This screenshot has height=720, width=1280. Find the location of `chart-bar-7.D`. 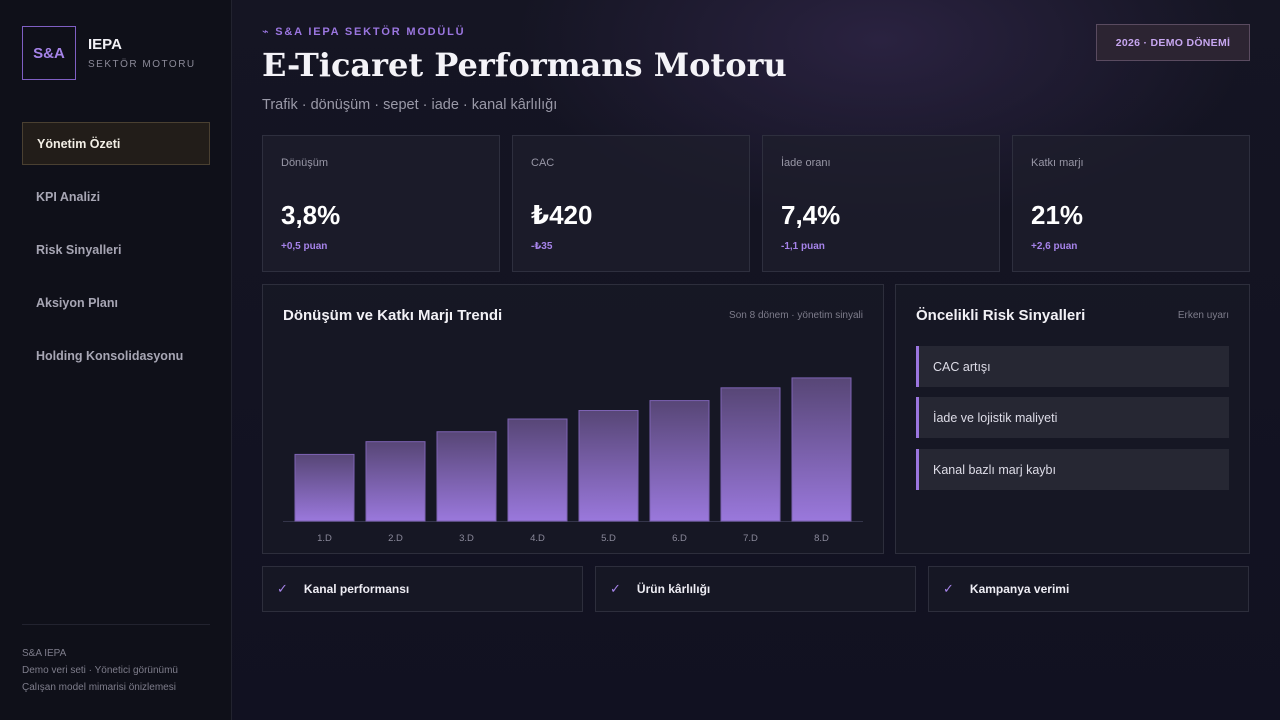

chart-bar-7.D is located at coordinates (750, 454).